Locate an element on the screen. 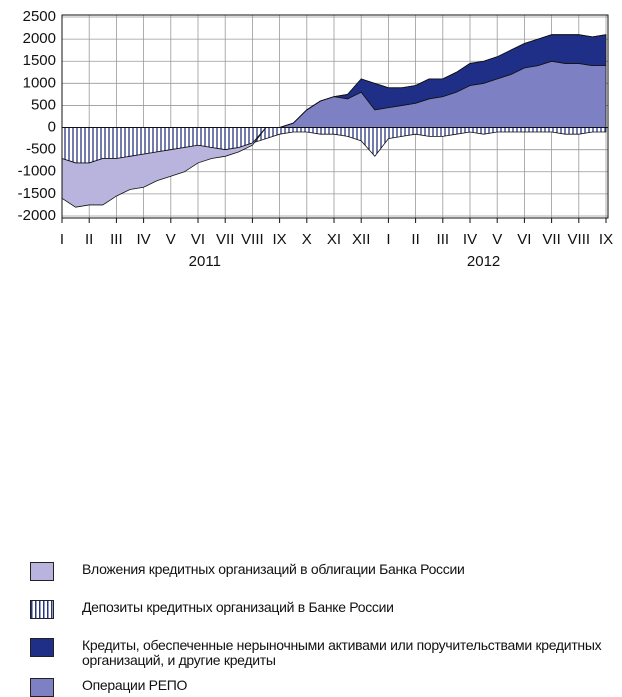  year-label: 2012 is located at coordinates (483, 261).